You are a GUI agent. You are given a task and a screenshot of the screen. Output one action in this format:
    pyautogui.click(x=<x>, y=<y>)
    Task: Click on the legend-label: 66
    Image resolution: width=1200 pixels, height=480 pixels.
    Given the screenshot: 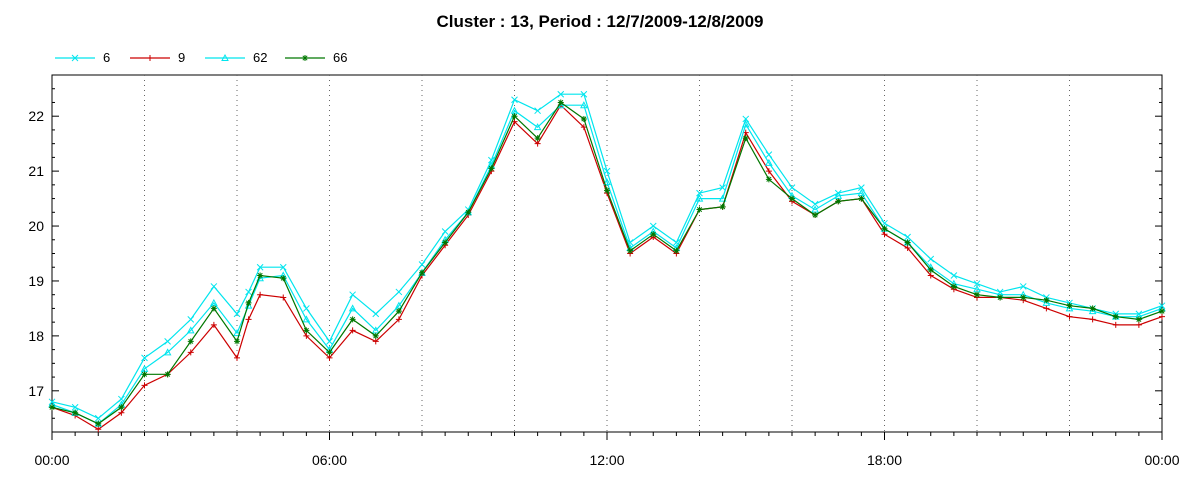 What is the action you would take?
    pyautogui.click(x=340, y=57)
    